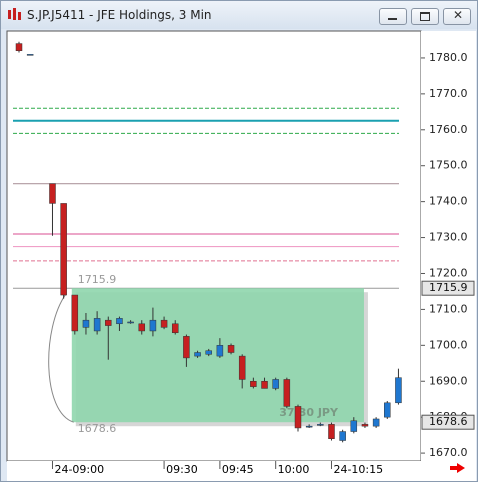 The width and height of the screenshot is (478, 482). I want to click on minimize-button, so click(393, 16).